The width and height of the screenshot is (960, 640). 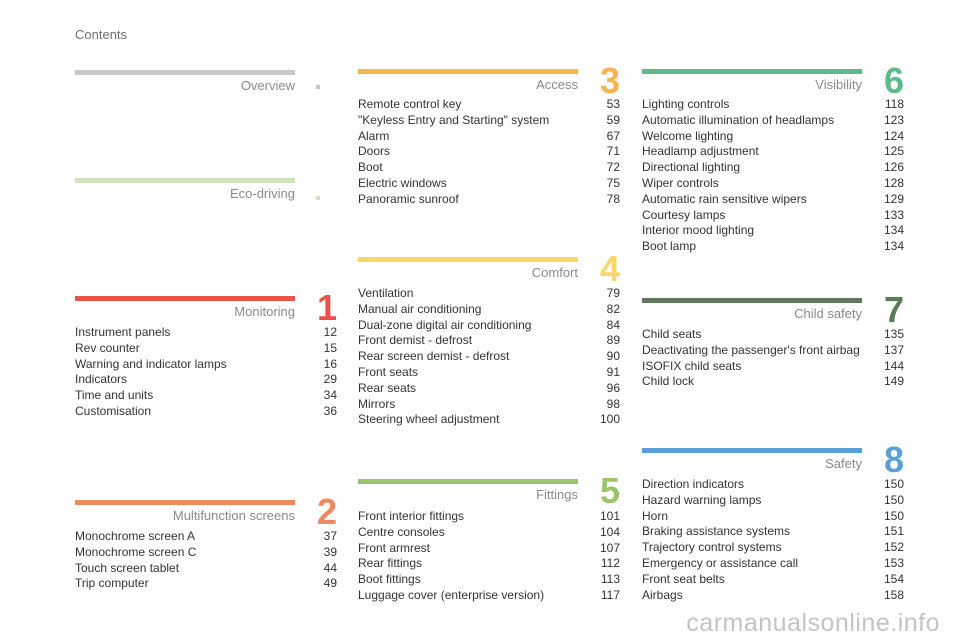 What do you see at coordinates (720, 562) in the screenshot?
I see `entry-label: Emergency or assistance call` at bounding box center [720, 562].